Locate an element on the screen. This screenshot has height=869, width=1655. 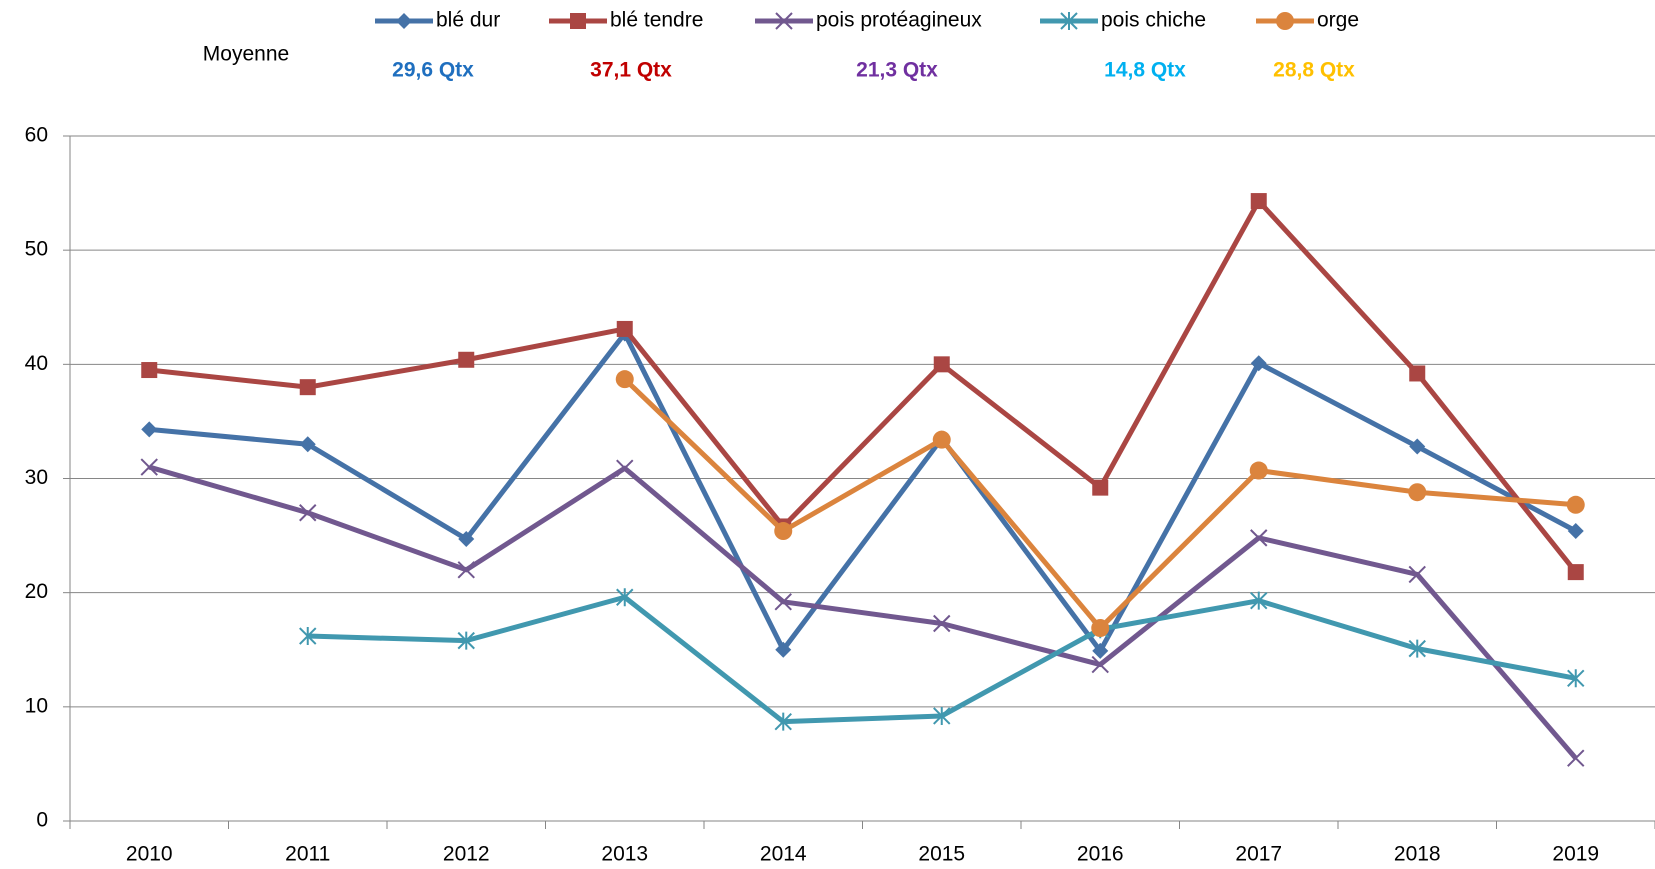
x-tick-label: 2010 is located at coordinates (149, 854).